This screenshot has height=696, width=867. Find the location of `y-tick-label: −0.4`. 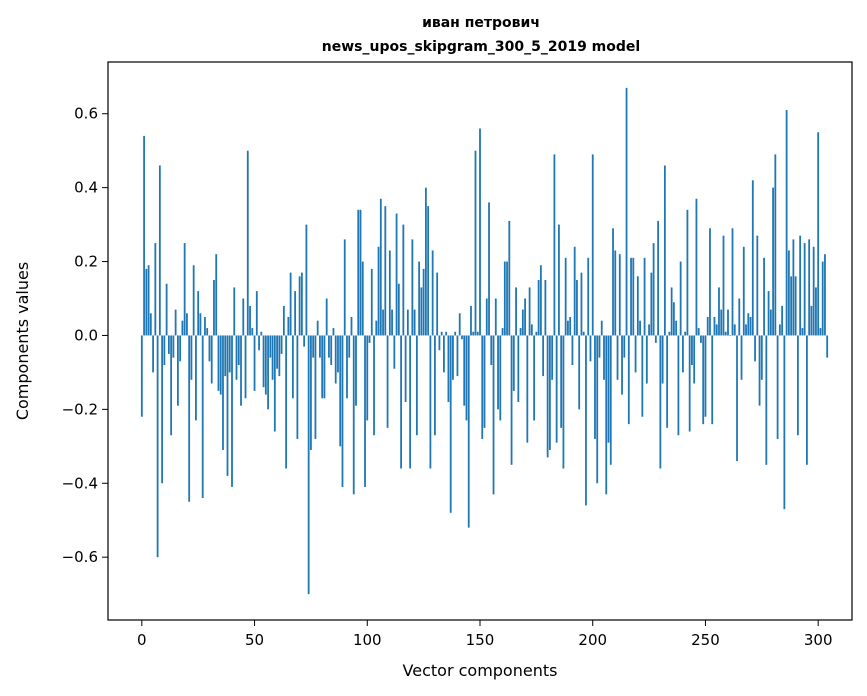

y-tick-label: −0.4 is located at coordinates (80, 483).